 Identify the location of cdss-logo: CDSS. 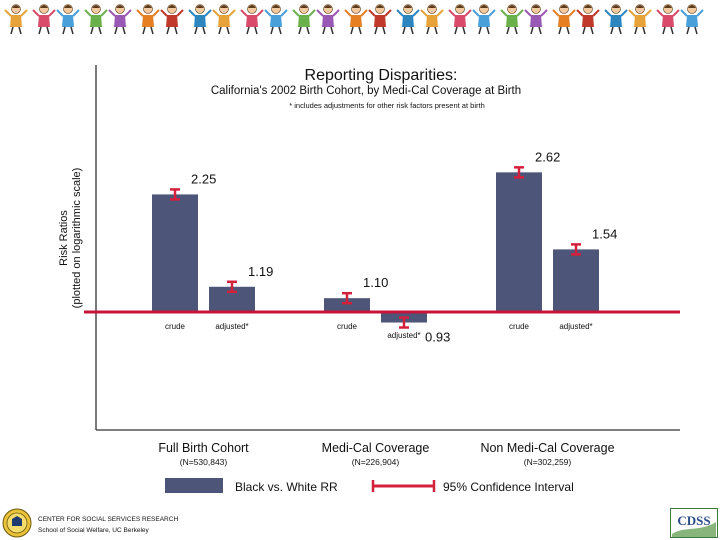
(694, 523).